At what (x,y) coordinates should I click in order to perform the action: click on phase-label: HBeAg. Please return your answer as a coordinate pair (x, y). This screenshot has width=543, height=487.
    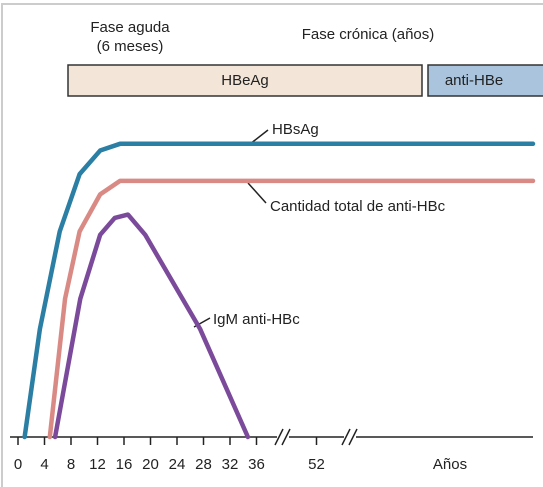
    Looking at the image, I should click on (245, 80).